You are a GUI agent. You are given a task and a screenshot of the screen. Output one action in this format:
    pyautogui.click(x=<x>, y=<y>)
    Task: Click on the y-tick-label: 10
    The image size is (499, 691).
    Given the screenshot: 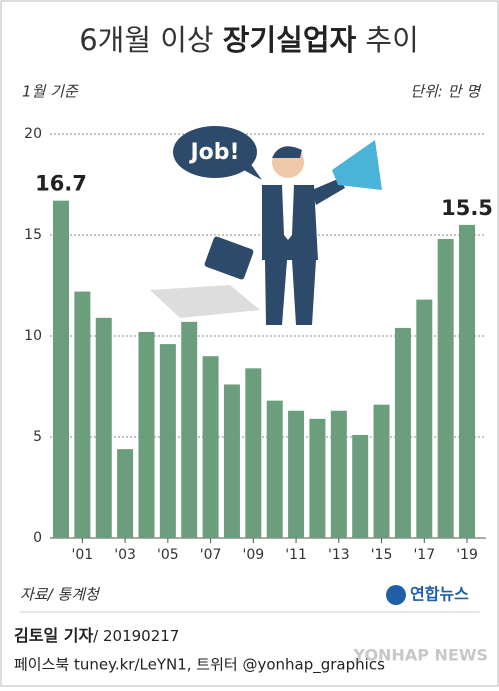 What is the action you would take?
    pyautogui.click(x=33, y=336)
    